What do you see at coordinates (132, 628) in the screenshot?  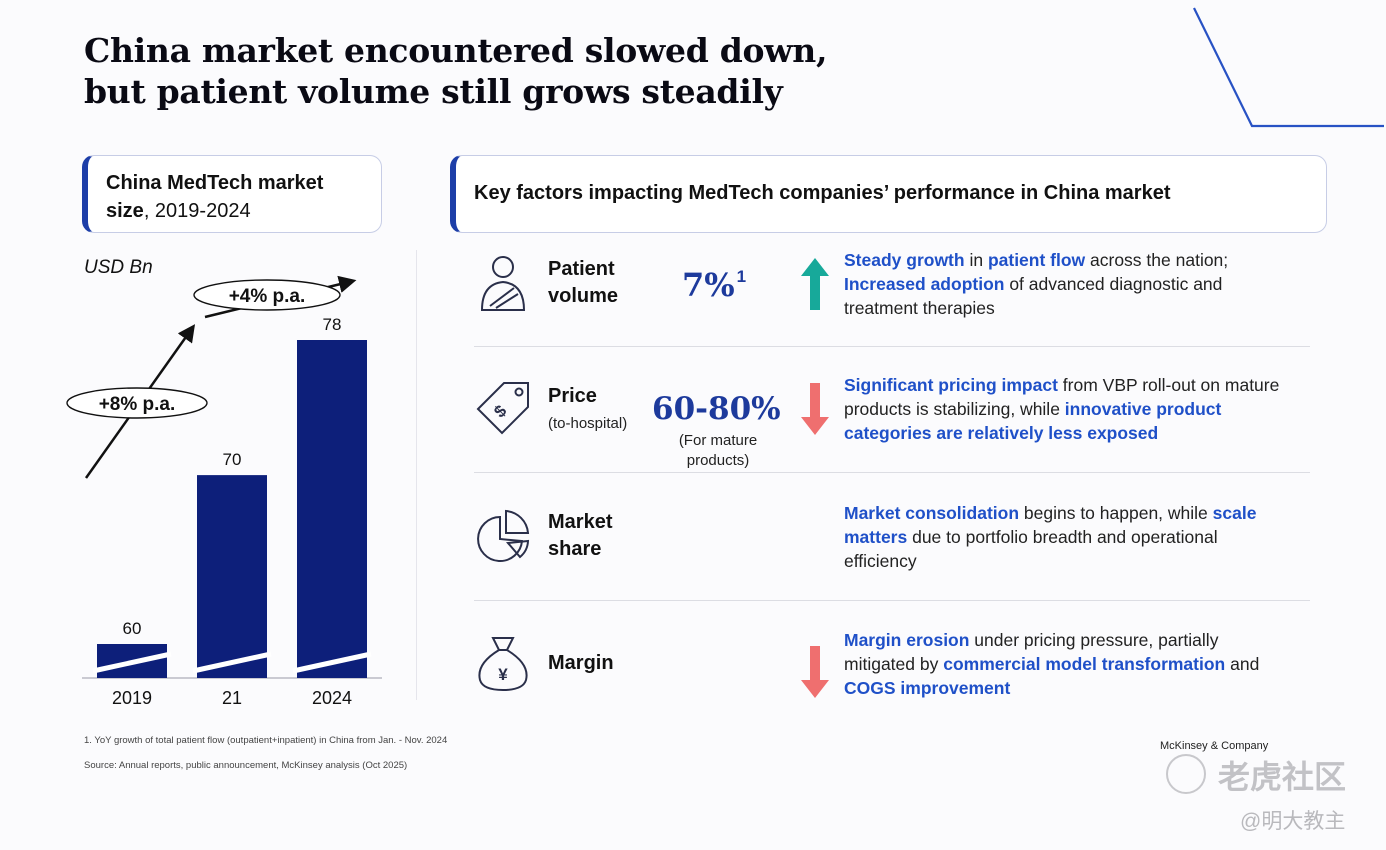 I see `bar-value-label: 60` at bounding box center [132, 628].